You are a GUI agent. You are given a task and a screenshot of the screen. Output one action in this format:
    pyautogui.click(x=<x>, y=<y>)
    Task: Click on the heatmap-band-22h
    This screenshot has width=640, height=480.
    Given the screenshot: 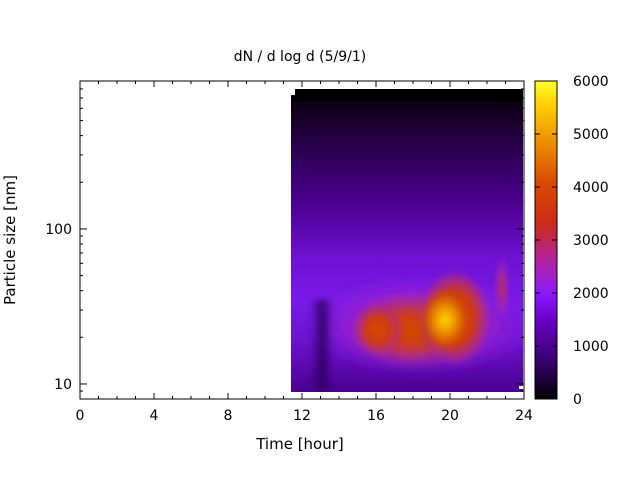 What is the action you would take?
    pyautogui.click(x=502, y=288)
    